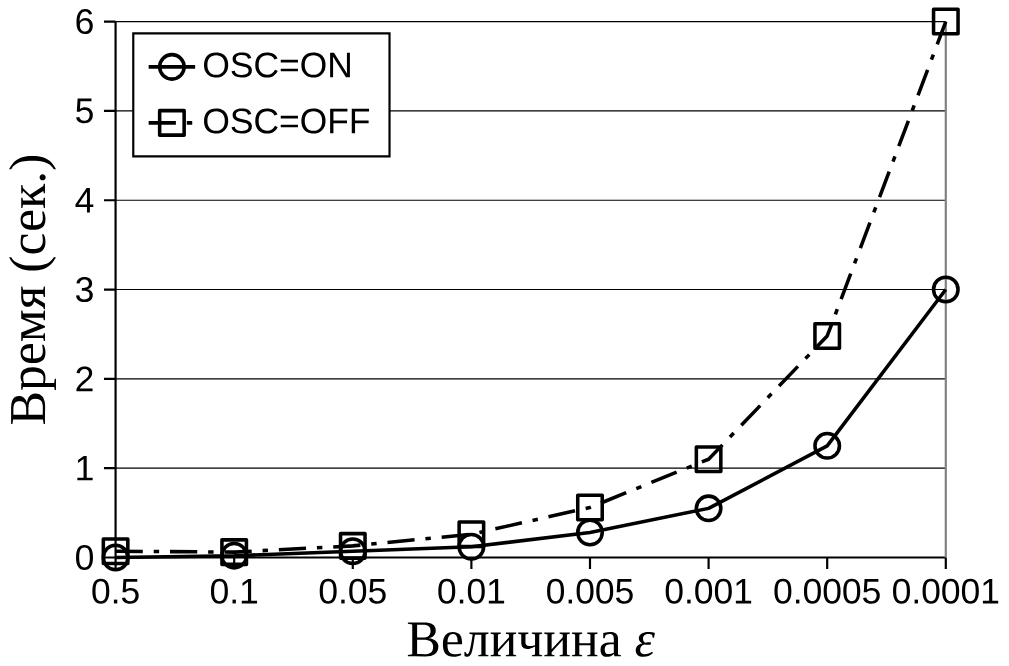  Describe the element at coordinates (115, 591) in the screenshot. I see `x-tick-label: 0.5` at that location.